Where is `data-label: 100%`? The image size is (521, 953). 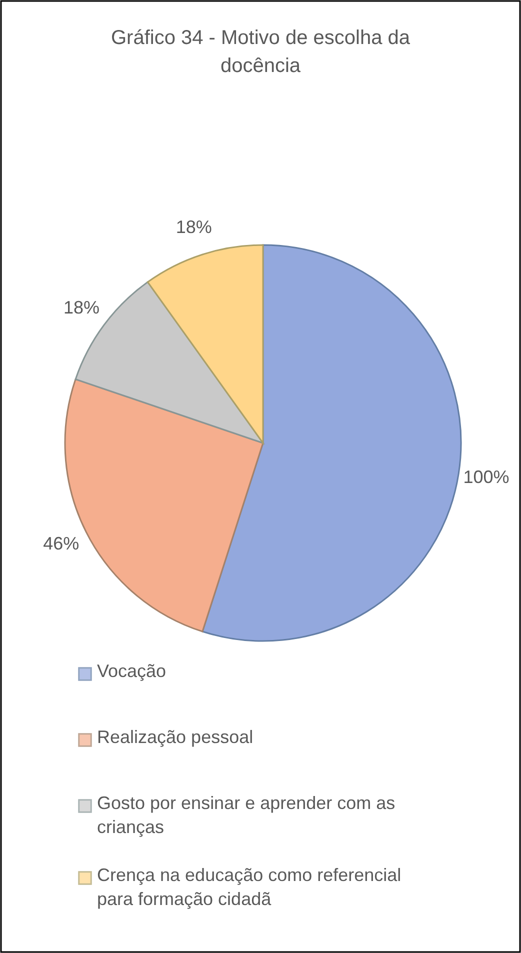 data-label: 100% is located at coordinates (486, 476).